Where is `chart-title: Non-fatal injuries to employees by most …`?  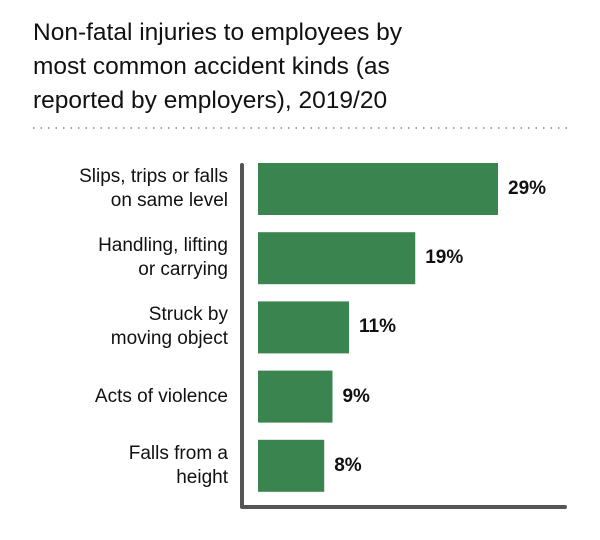 chart-title: Non-fatal injuries to employees by most … is located at coordinates (218, 66).